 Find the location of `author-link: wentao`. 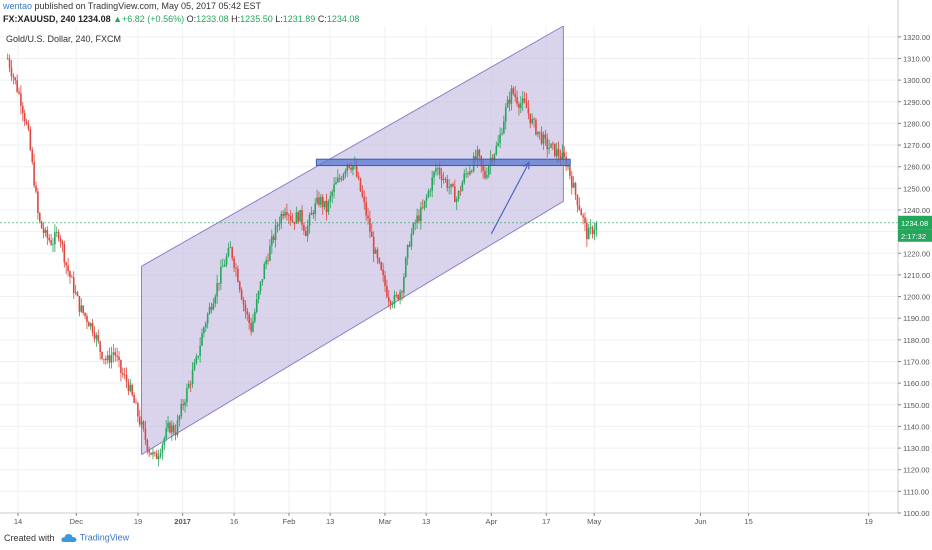

author-link: wentao is located at coordinates (18, 6).